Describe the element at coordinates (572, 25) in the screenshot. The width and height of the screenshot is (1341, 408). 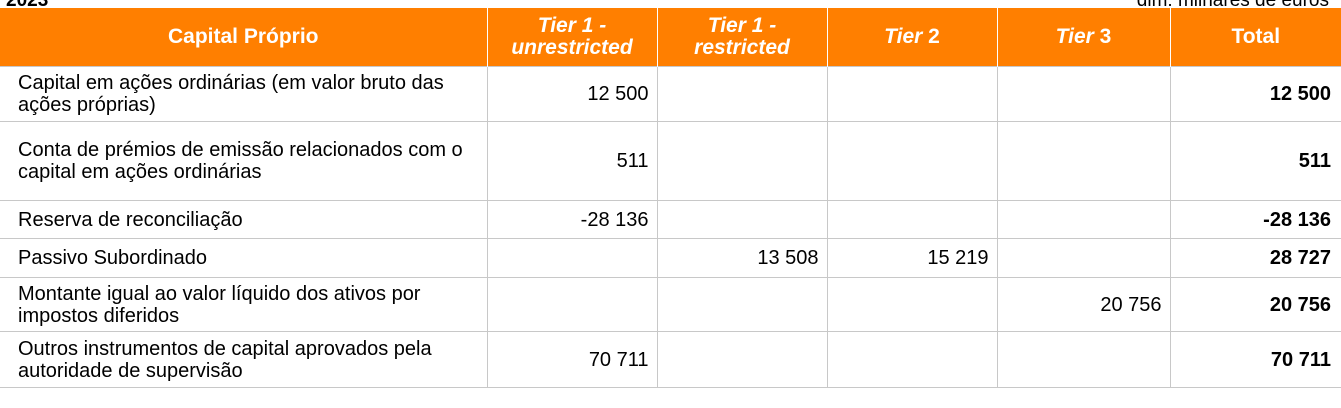
I see `header-tier1-unrestricted-line1: Tier 1 -` at that location.